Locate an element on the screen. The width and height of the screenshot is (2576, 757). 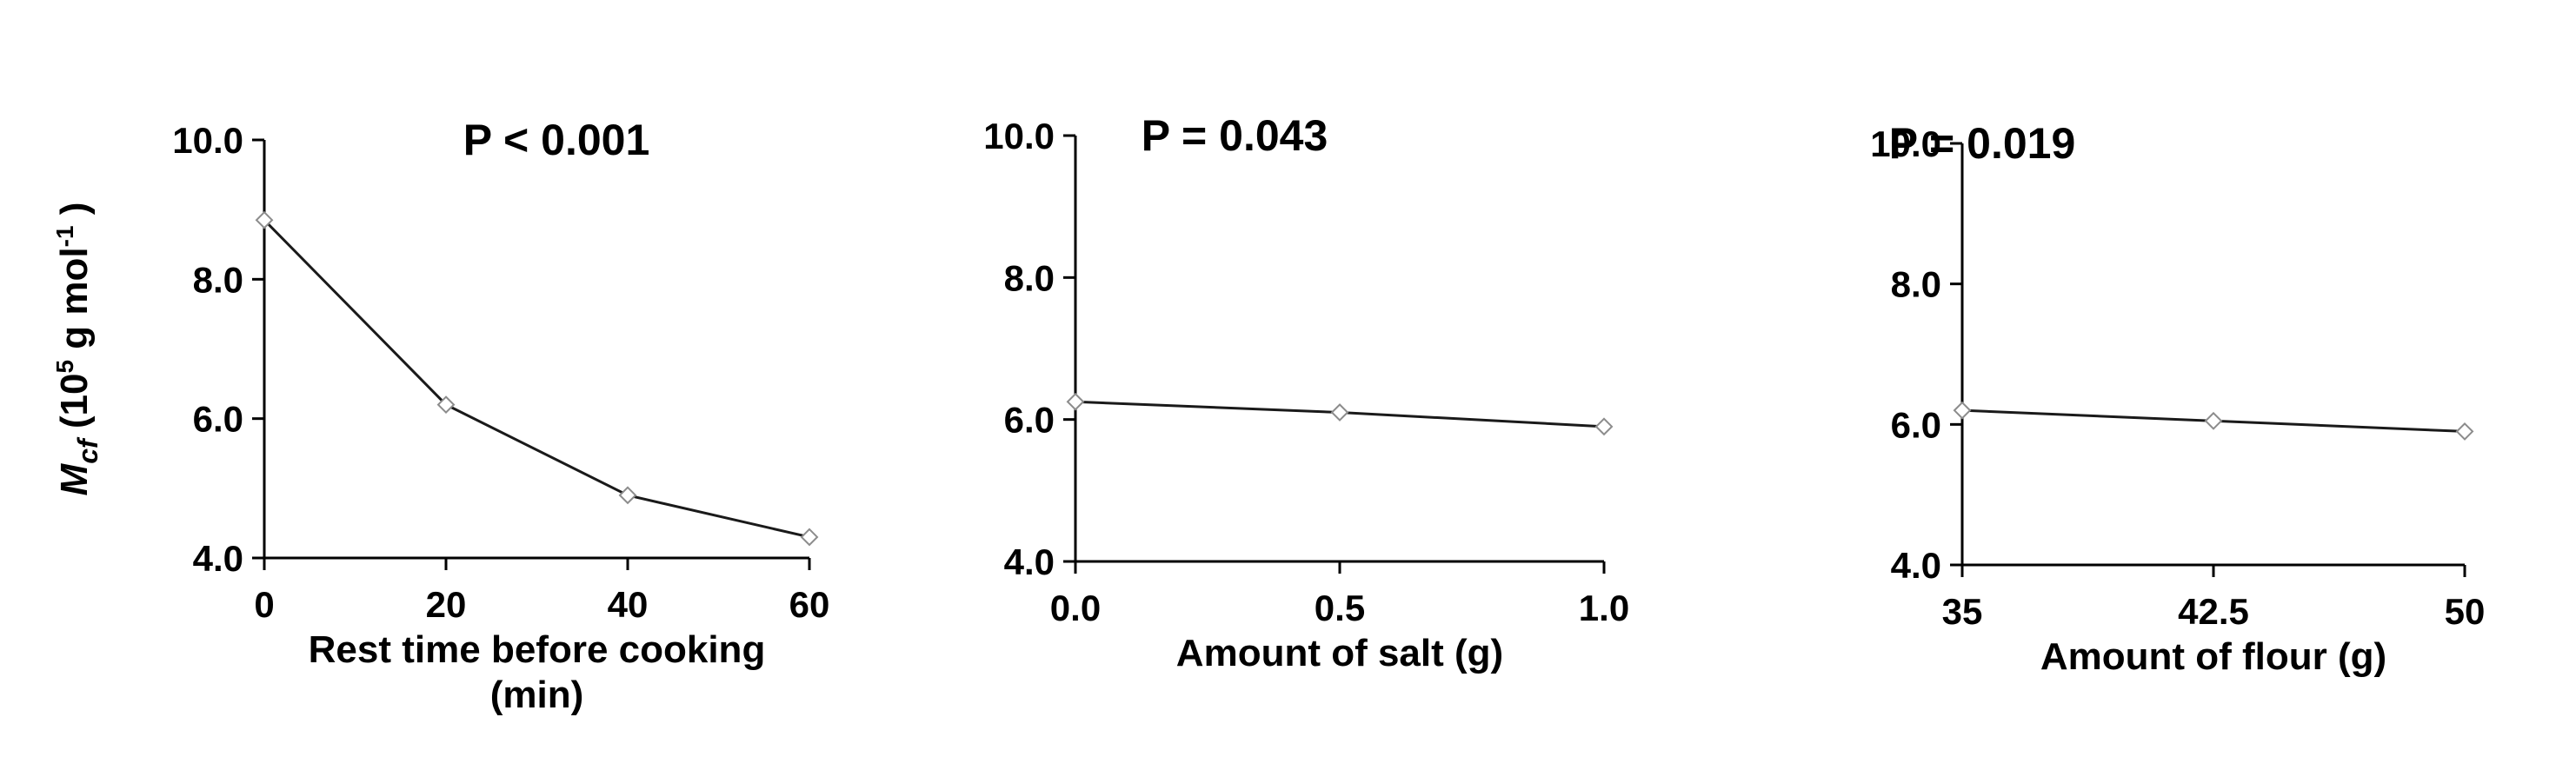
y-axis-label-part: -1 is located at coordinates (64, 236).